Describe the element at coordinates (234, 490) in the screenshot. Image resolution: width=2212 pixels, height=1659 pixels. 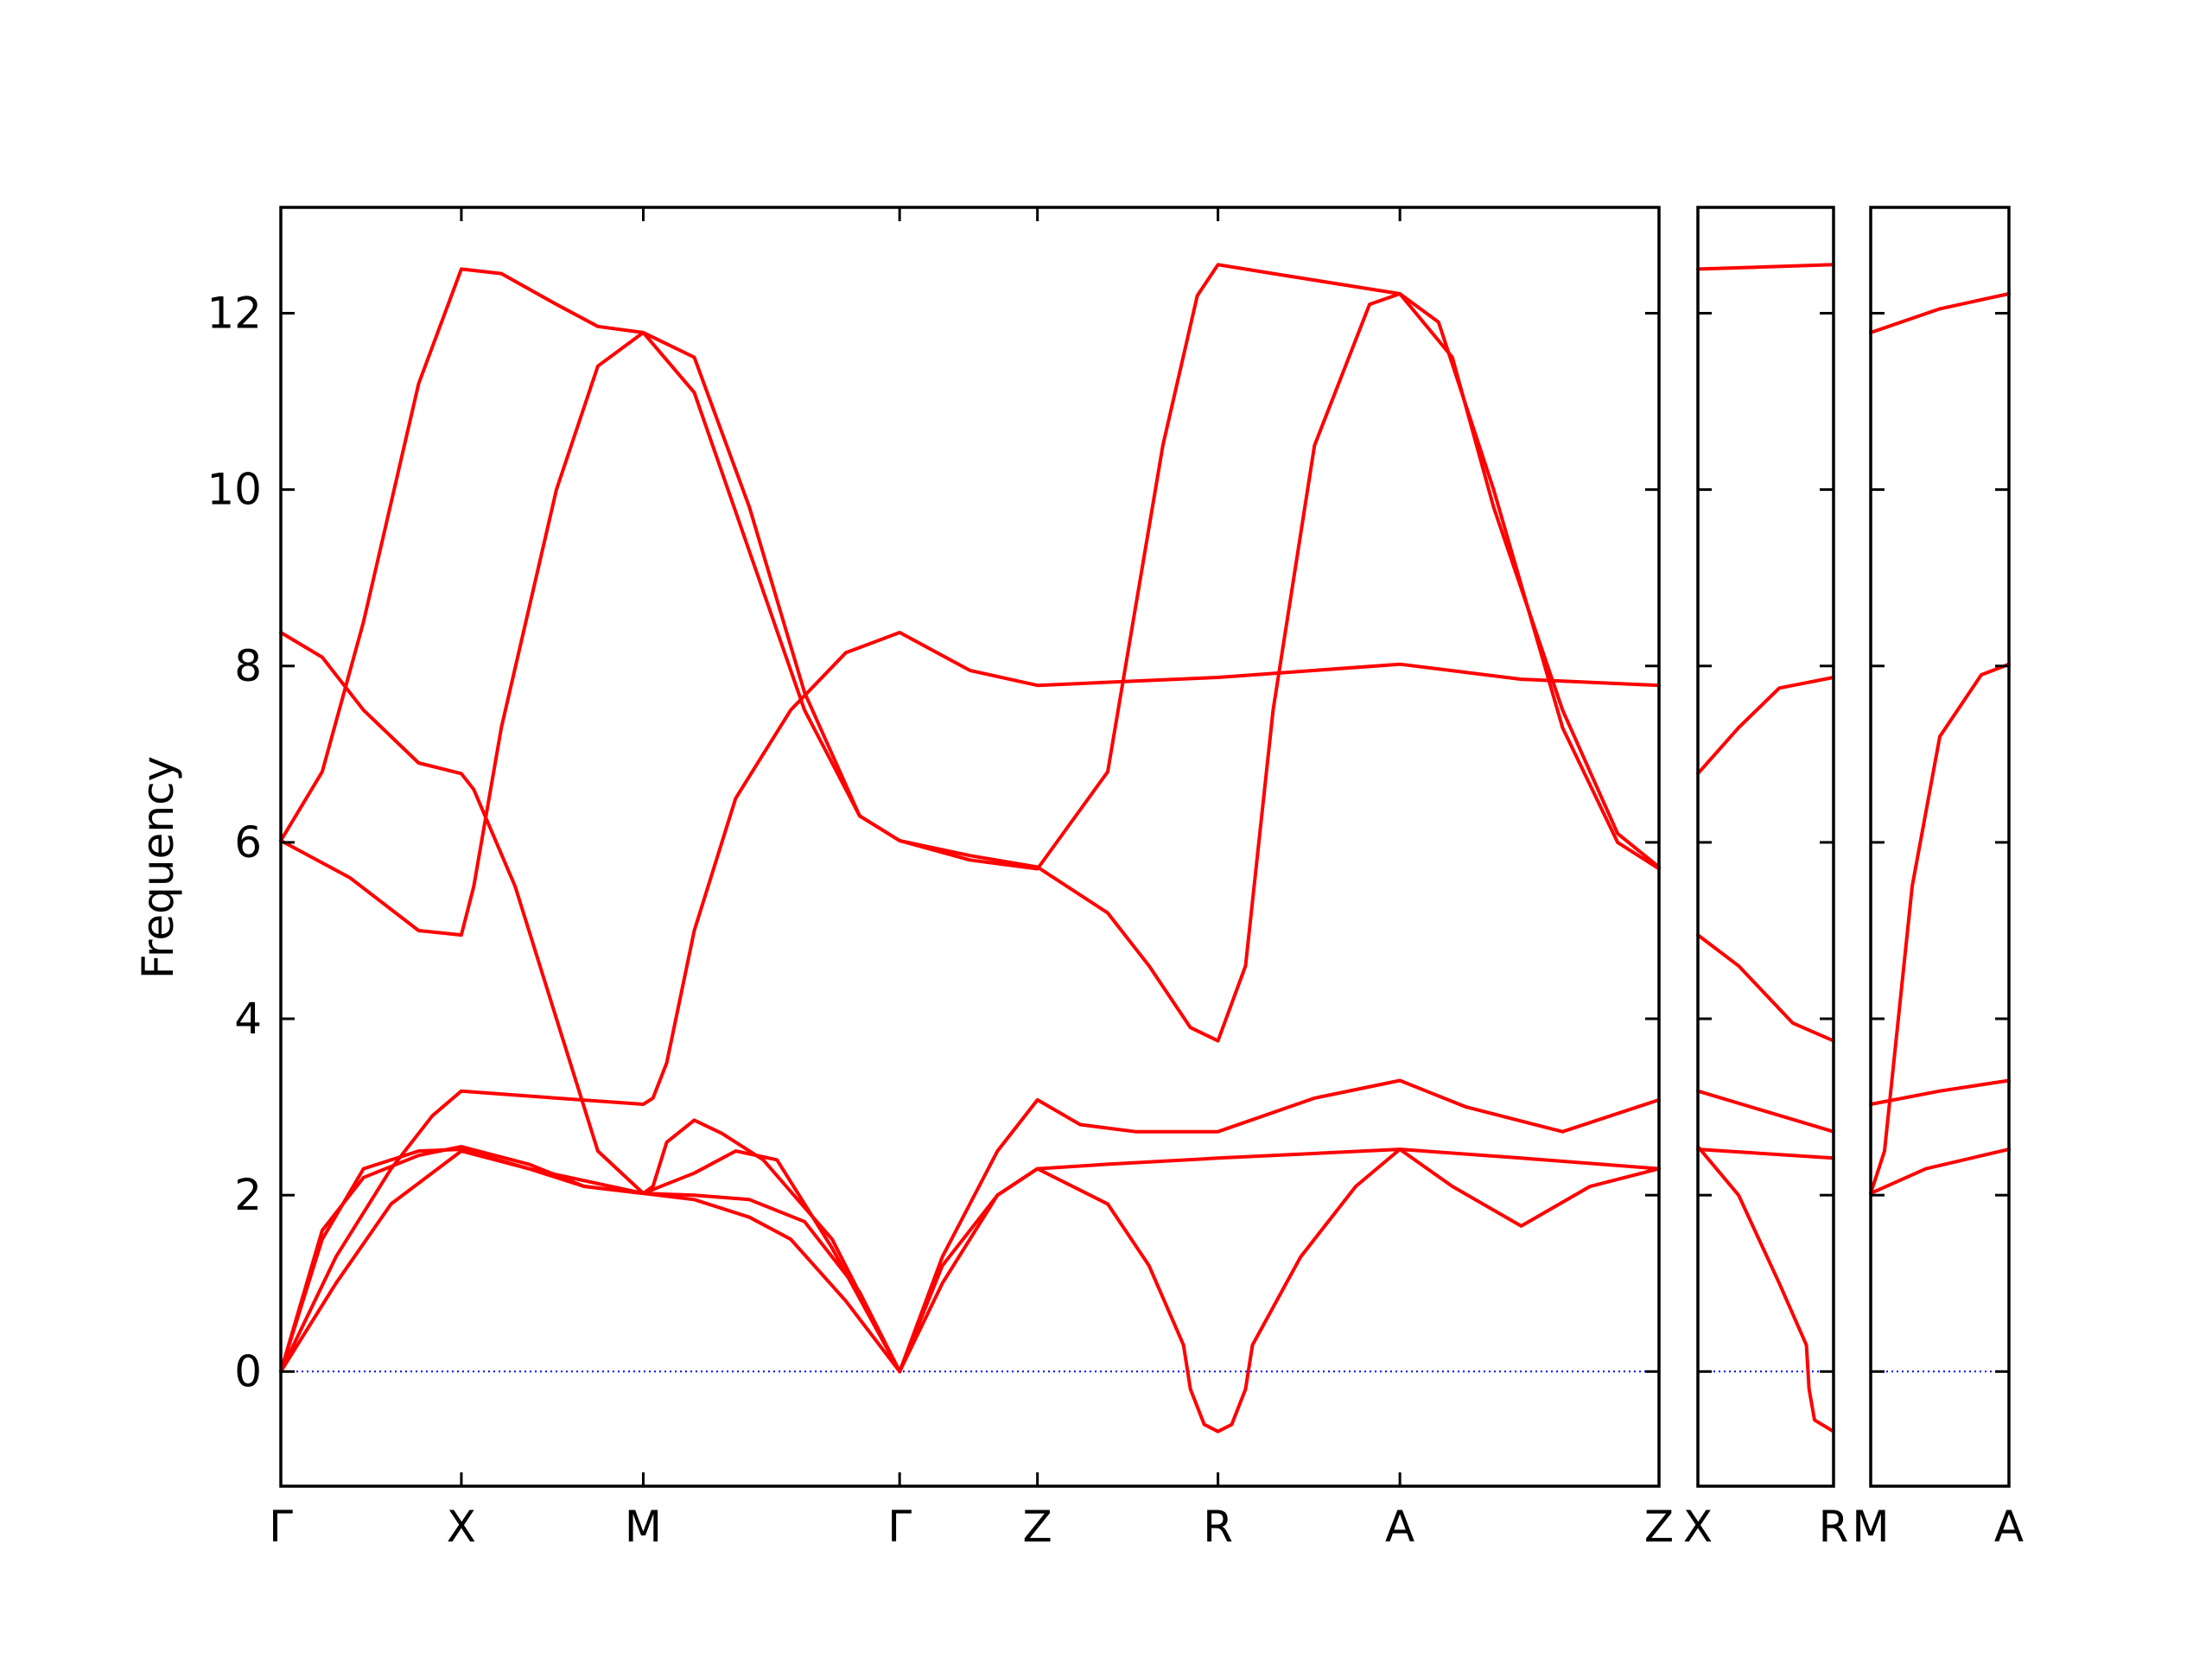
I see `ytick-label-6: 10` at that location.